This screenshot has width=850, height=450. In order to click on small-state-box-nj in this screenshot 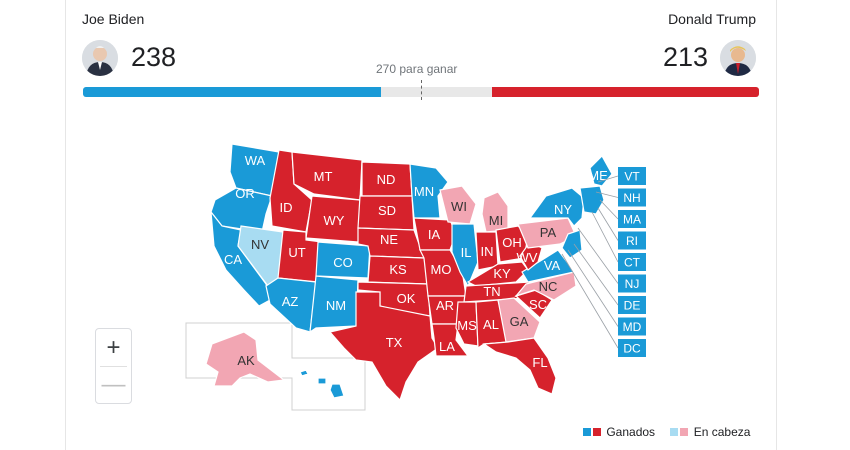, I will do `click(632, 283)`.